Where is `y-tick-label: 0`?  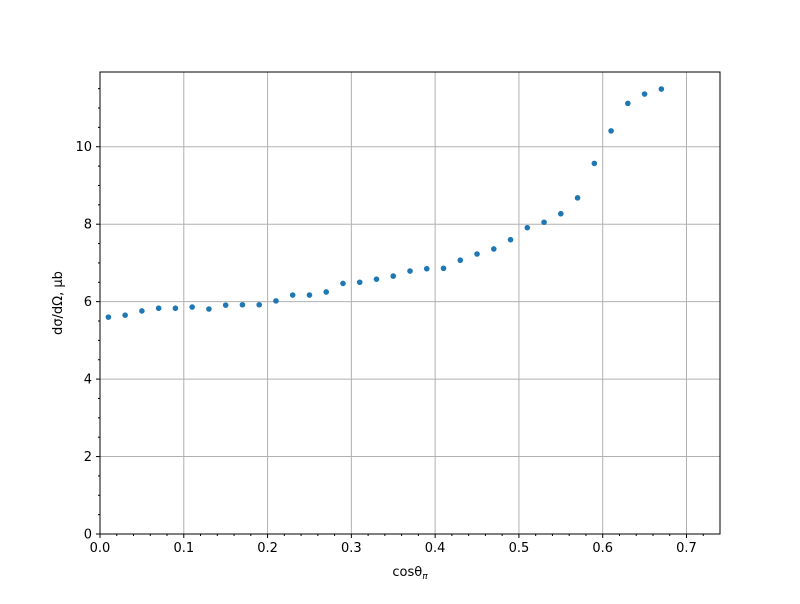
y-tick-label: 0 is located at coordinates (88, 535).